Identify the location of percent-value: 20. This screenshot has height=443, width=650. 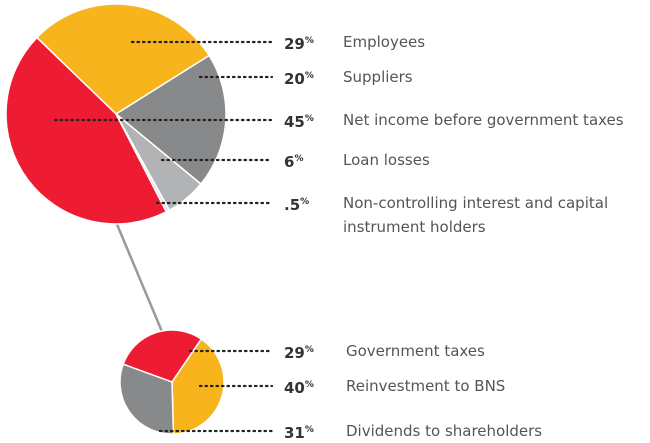
(294, 79).